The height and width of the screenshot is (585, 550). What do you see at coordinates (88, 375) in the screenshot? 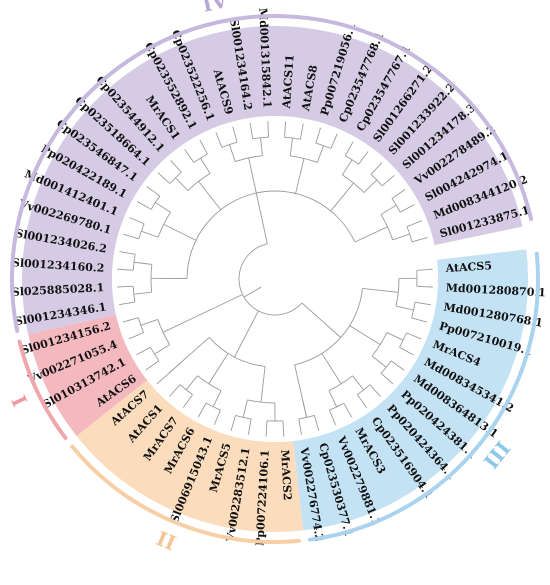
I see `group-sector` at bounding box center [88, 375].